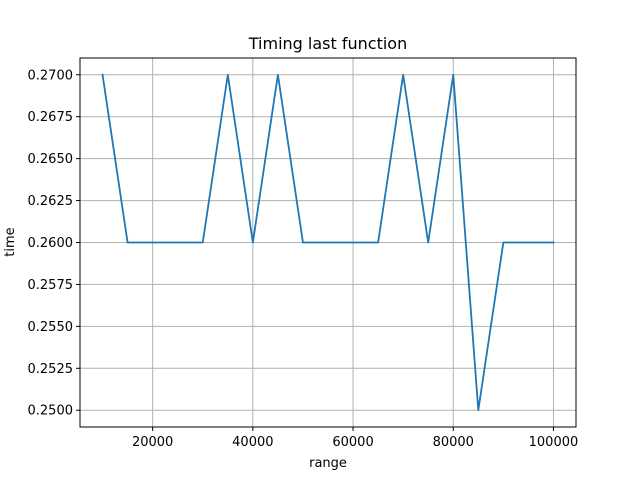 This screenshot has height=485, width=640. I want to click on x-tick-label: 80000, so click(453, 442).